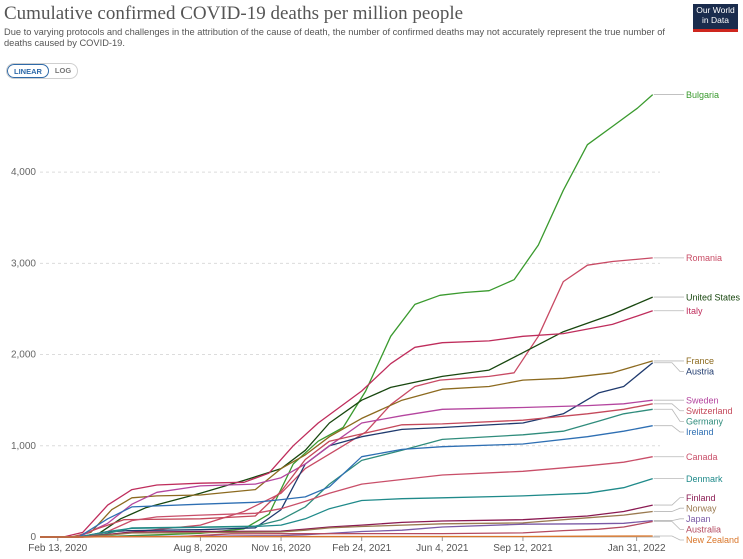 This screenshot has height=559, width=743. I want to click on logo-line-2: in Data, so click(715, 19).